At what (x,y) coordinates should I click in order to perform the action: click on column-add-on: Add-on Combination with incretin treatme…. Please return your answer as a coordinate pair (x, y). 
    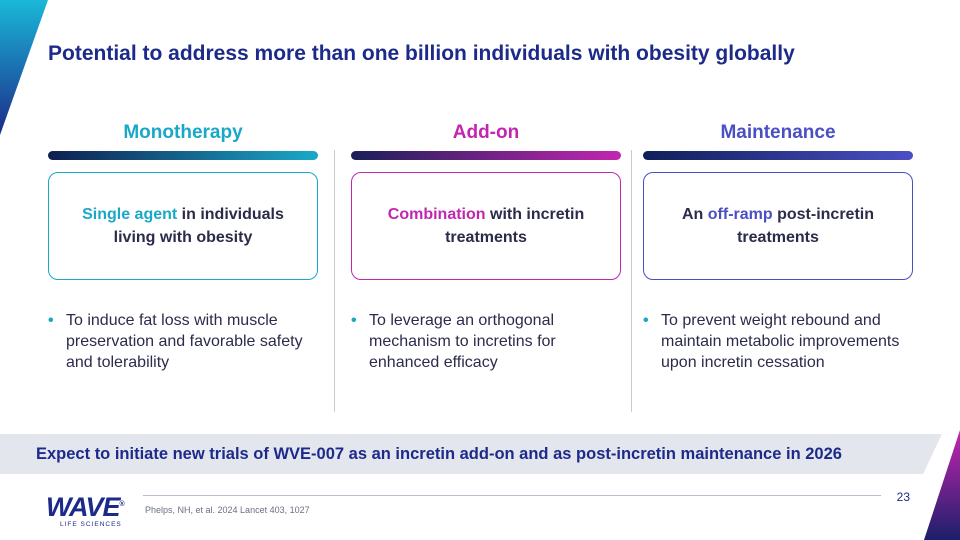
    Looking at the image, I should click on (486, 245).